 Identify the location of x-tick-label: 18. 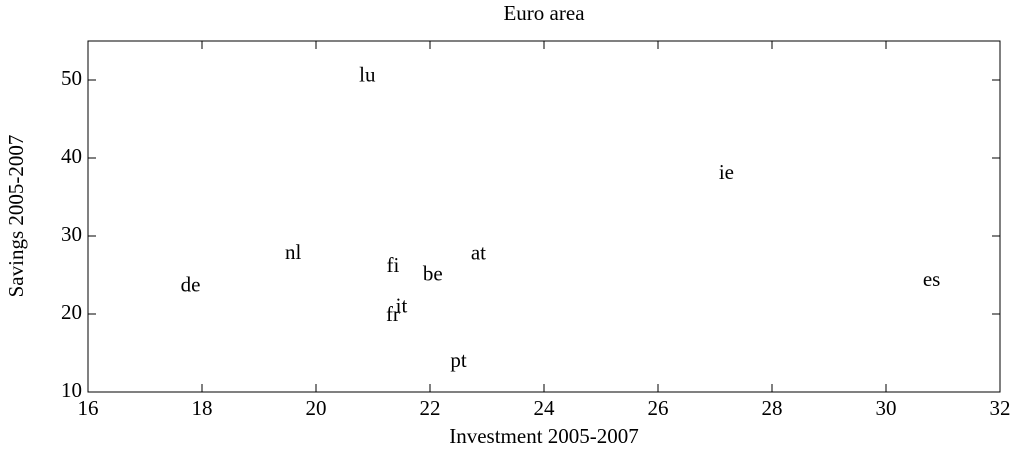
(202, 408).